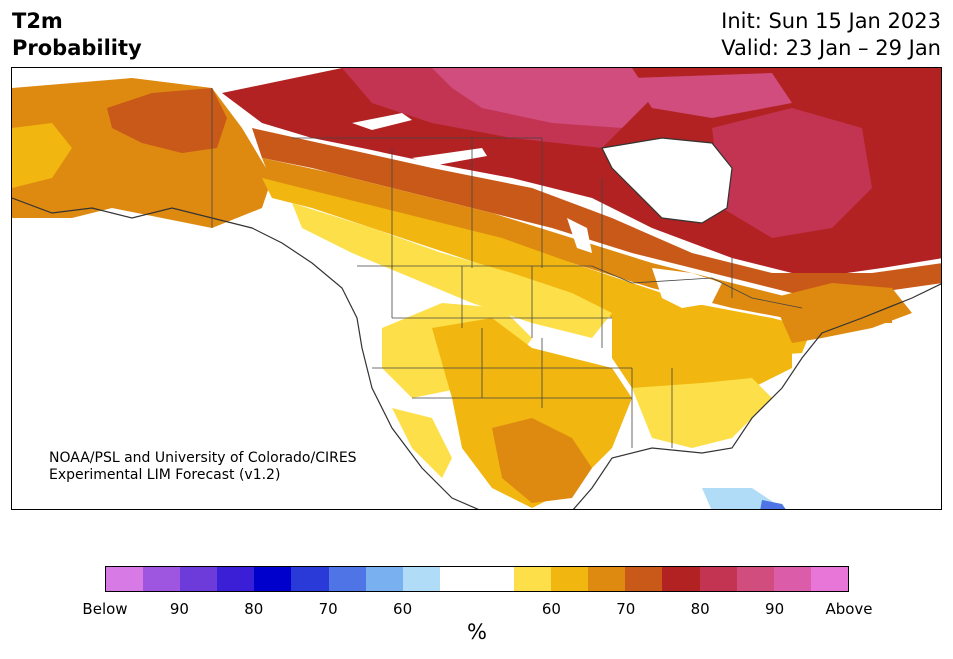 The width and height of the screenshot is (953, 659). I want to click on shade-60-baja, so click(422, 443).